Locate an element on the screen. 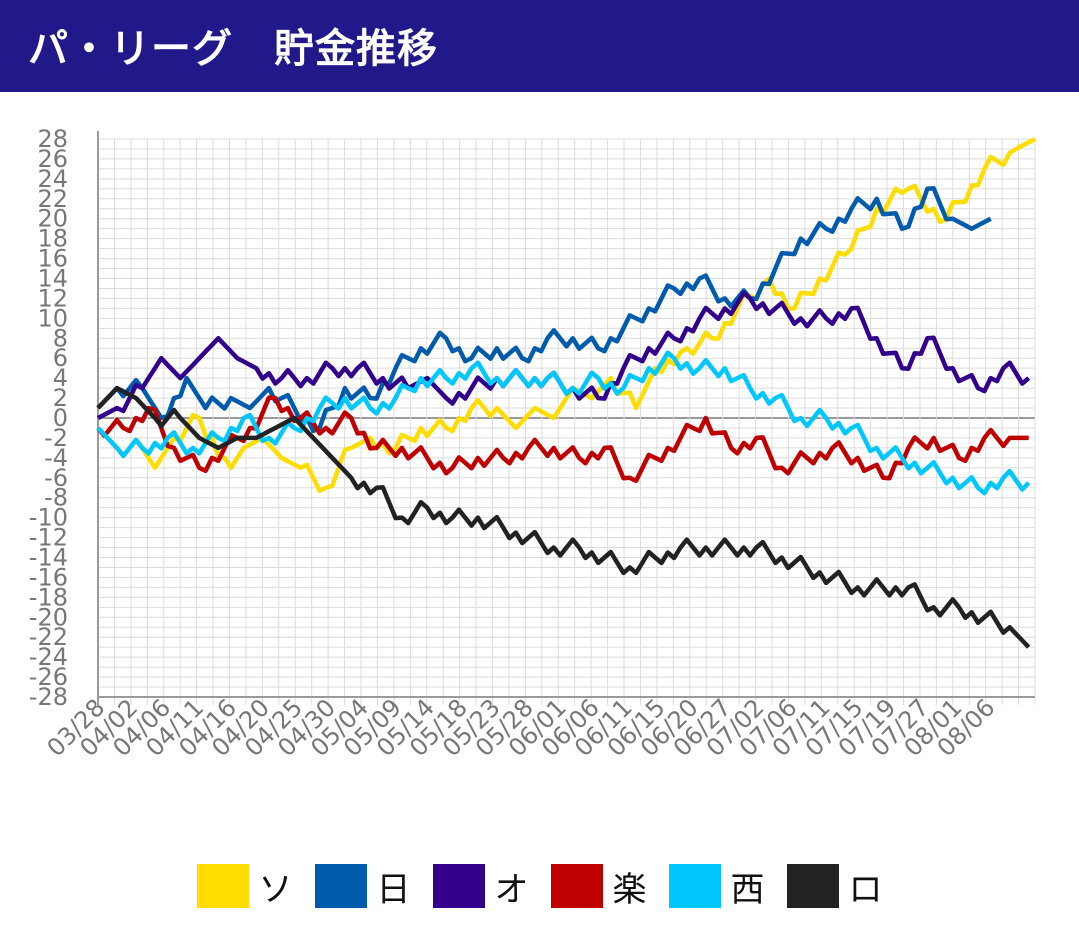  legend-label: ロ is located at coordinates (865, 889).